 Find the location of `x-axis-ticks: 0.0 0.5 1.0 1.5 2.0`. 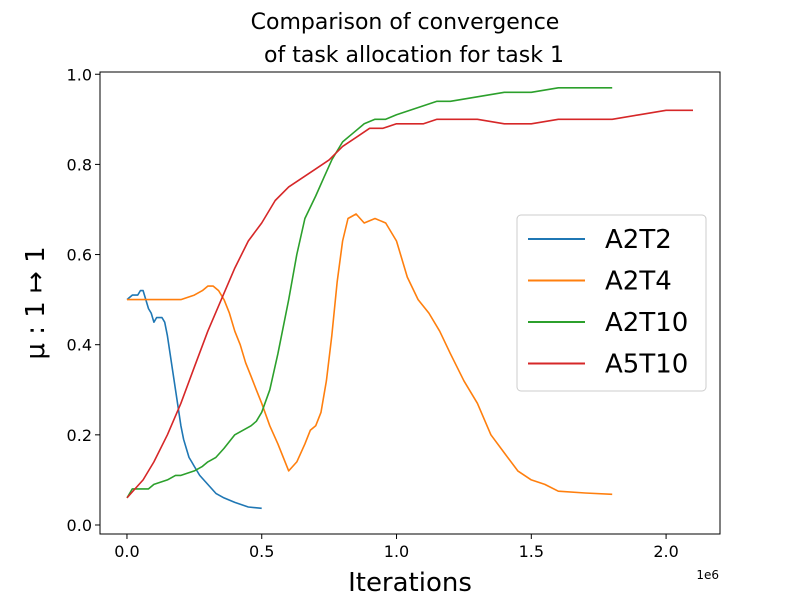

x-axis-ticks: 0.0 0.5 1.0 1.5 2.0 is located at coordinates (396, 547).